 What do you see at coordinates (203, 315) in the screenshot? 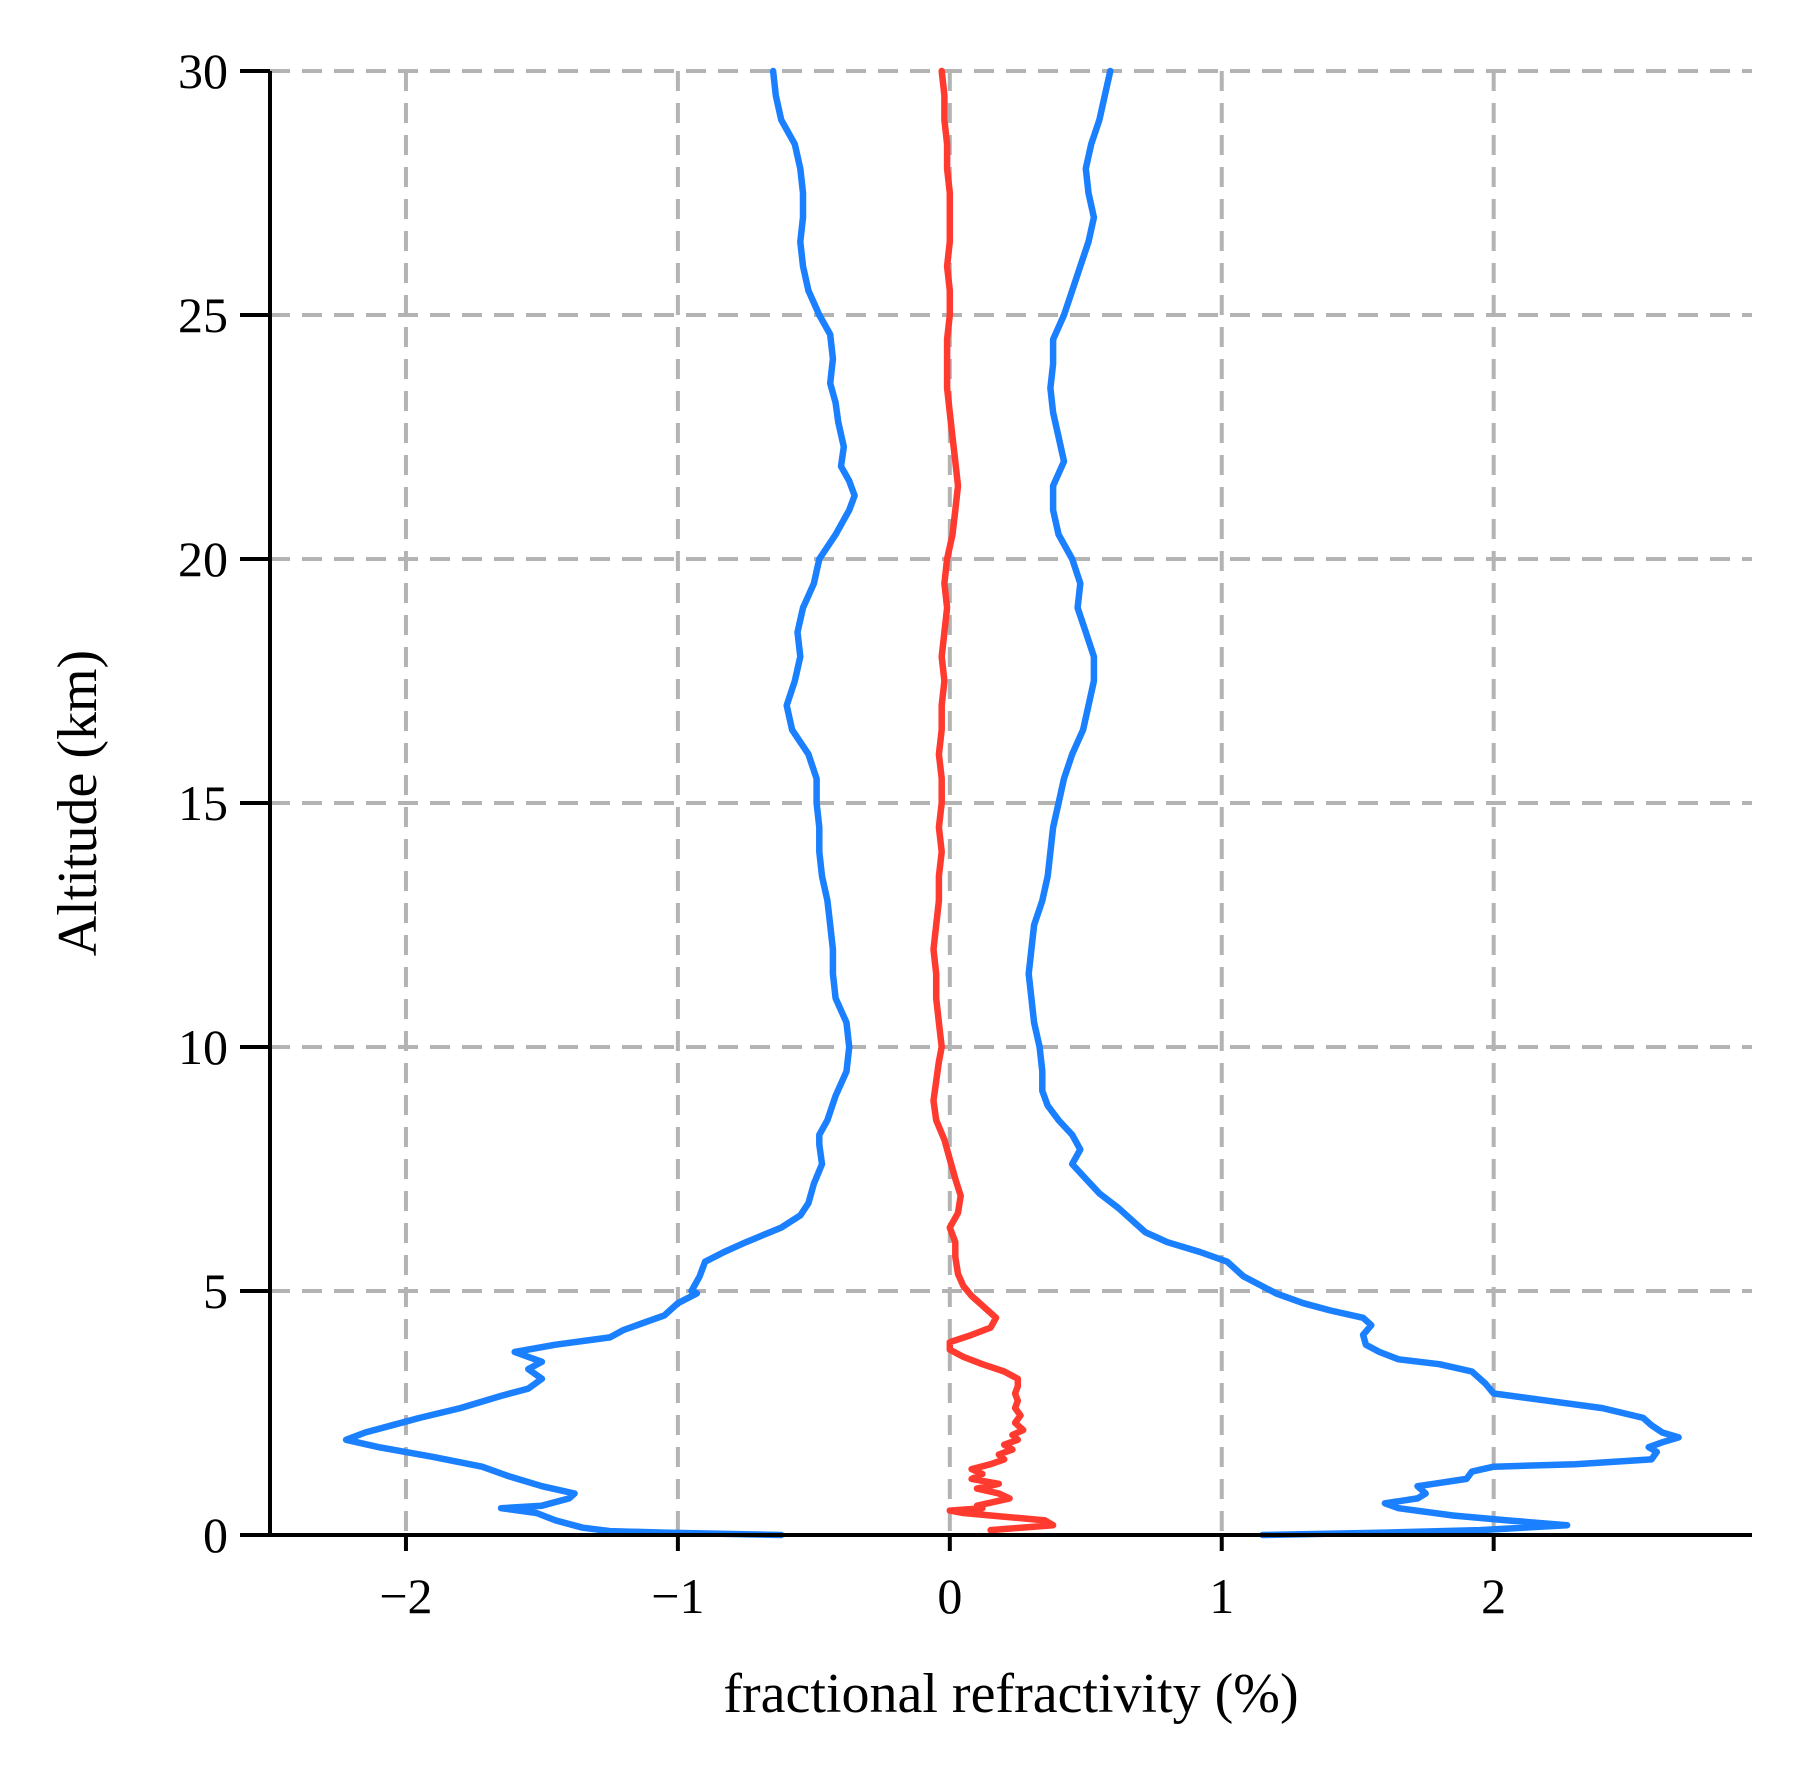
I see `y-tick-label-5: 25` at bounding box center [203, 315].